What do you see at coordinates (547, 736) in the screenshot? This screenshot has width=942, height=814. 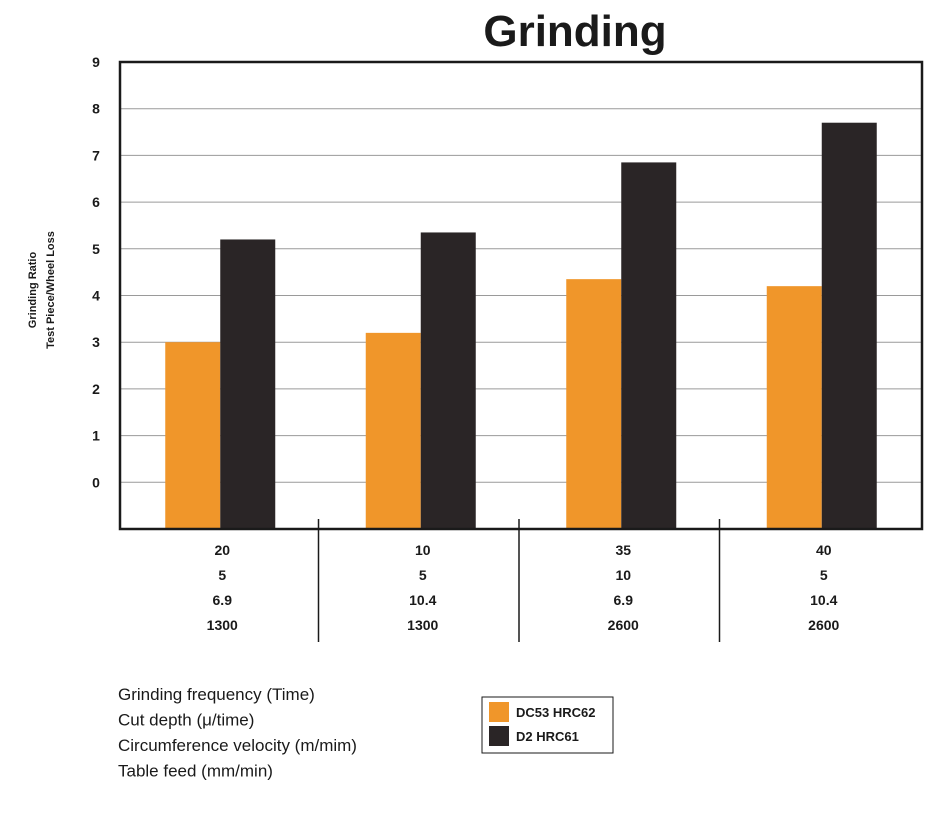 I see `legend-label: D2 HRC61` at bounding box center [547, 736].